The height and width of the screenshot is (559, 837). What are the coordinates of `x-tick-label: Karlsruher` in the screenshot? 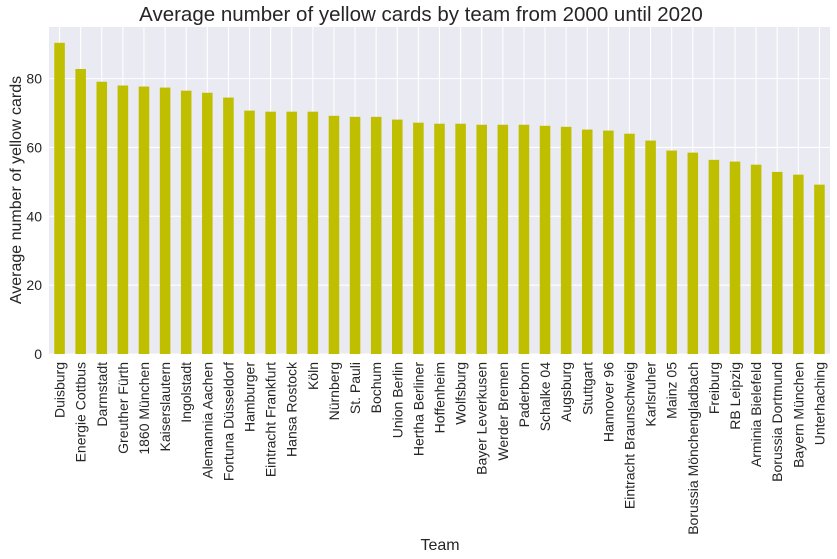 It's located at (651, 394).